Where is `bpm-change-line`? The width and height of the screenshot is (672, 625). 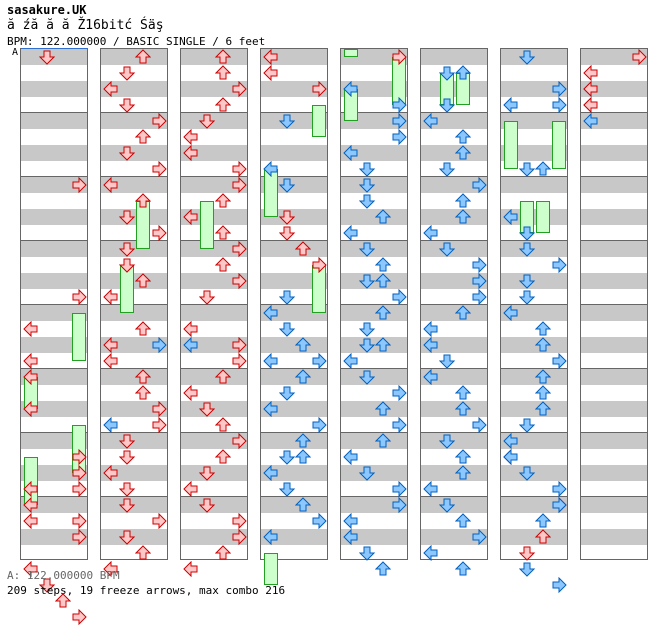 bpm-change-line is located at coordinates (54, 48).